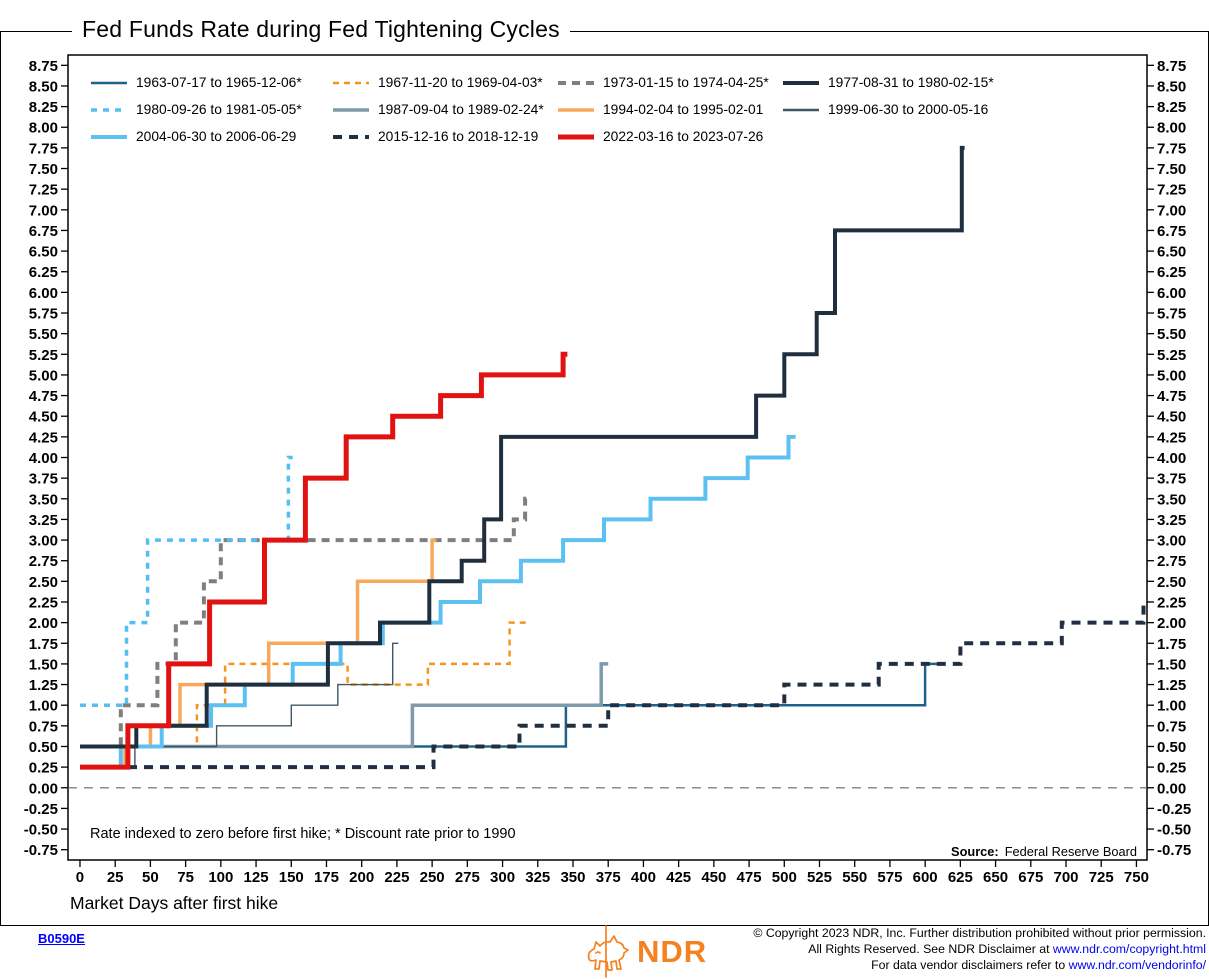 The height and width of the screenshot is (979, 1209). Describe the element at coordinates (43, 190) in the screenshot. I see `y-tick-label-left: 7.25` at that location.